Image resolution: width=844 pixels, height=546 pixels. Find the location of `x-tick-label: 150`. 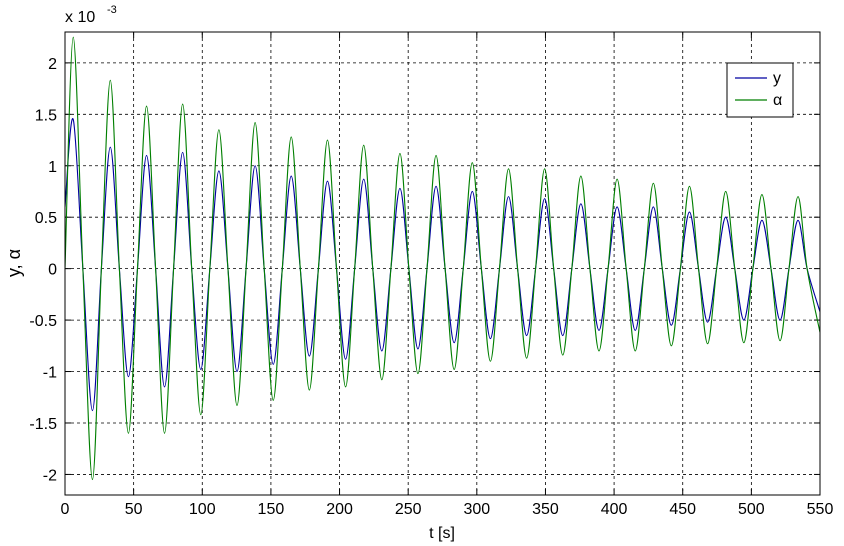

x-tick-label: 150 is located at coordinates (271, 509).